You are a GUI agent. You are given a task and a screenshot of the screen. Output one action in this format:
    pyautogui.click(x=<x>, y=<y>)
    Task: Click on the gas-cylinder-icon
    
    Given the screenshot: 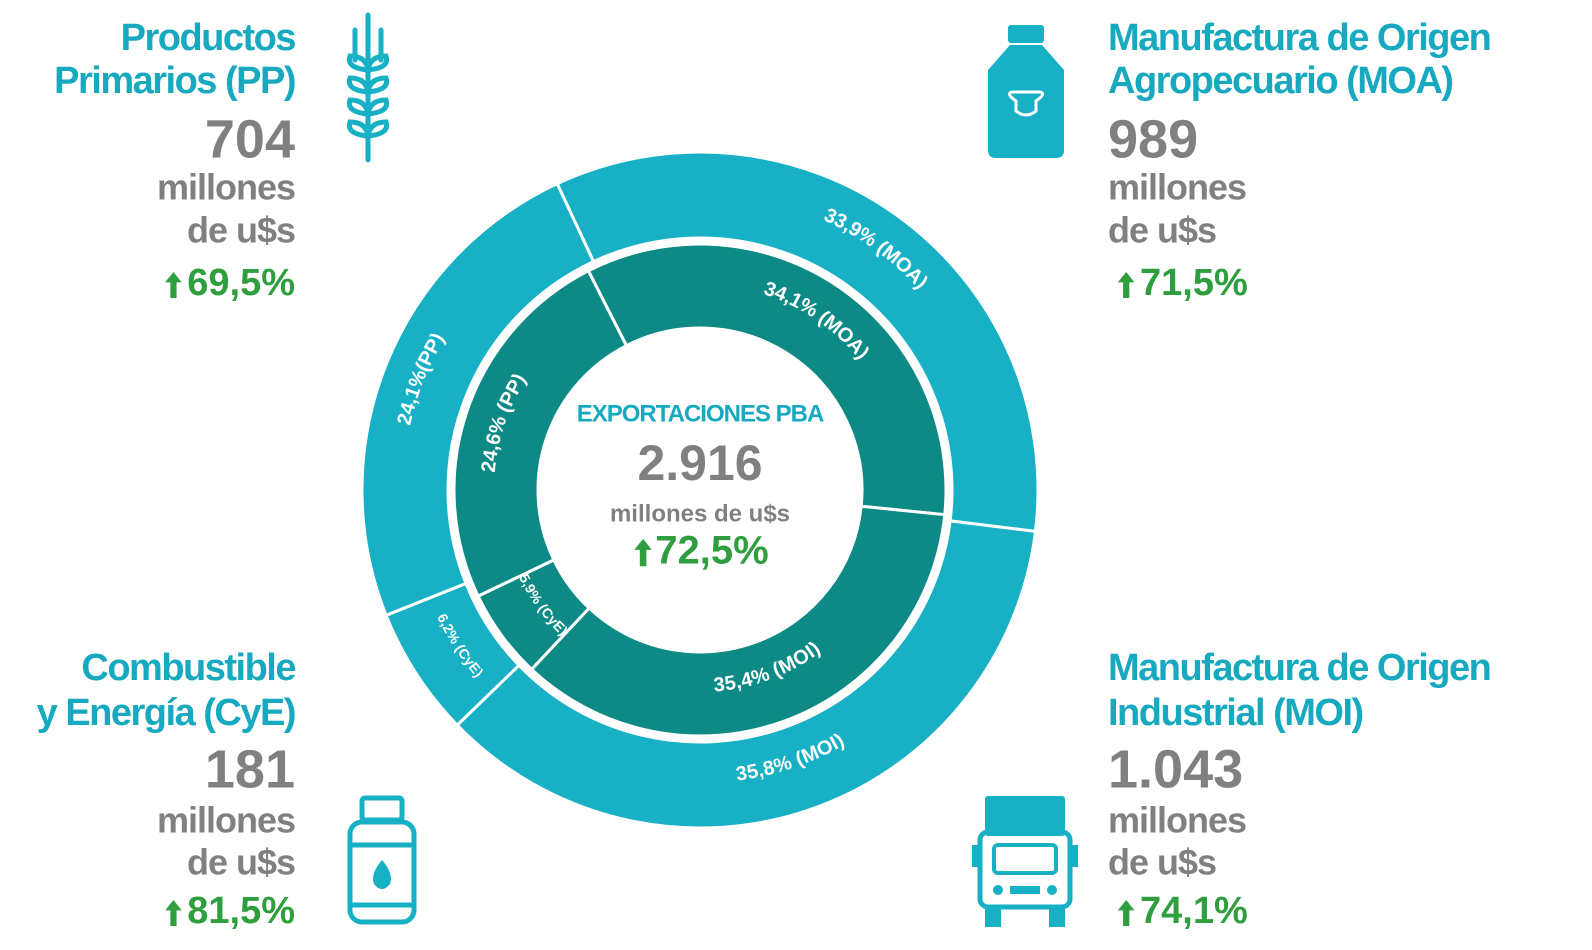 What is the action you would take?
    pyautogui.click(x=382, y=860)
    